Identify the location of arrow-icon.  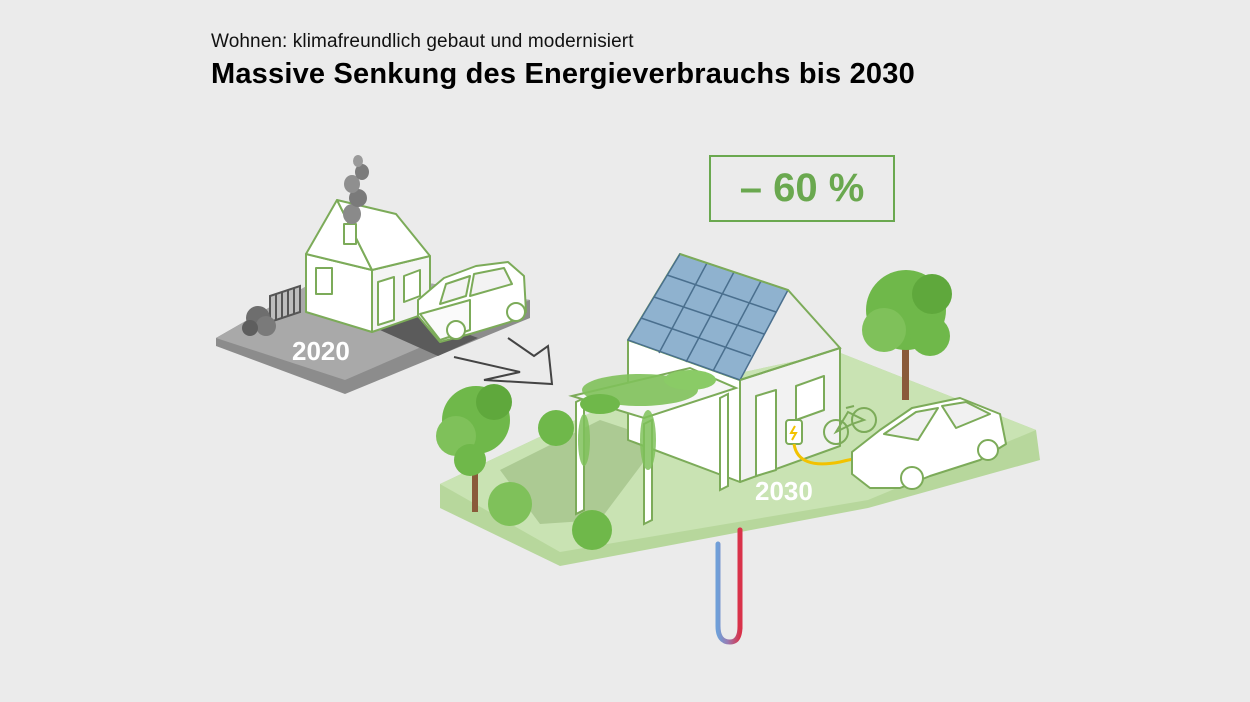
(503, 361).